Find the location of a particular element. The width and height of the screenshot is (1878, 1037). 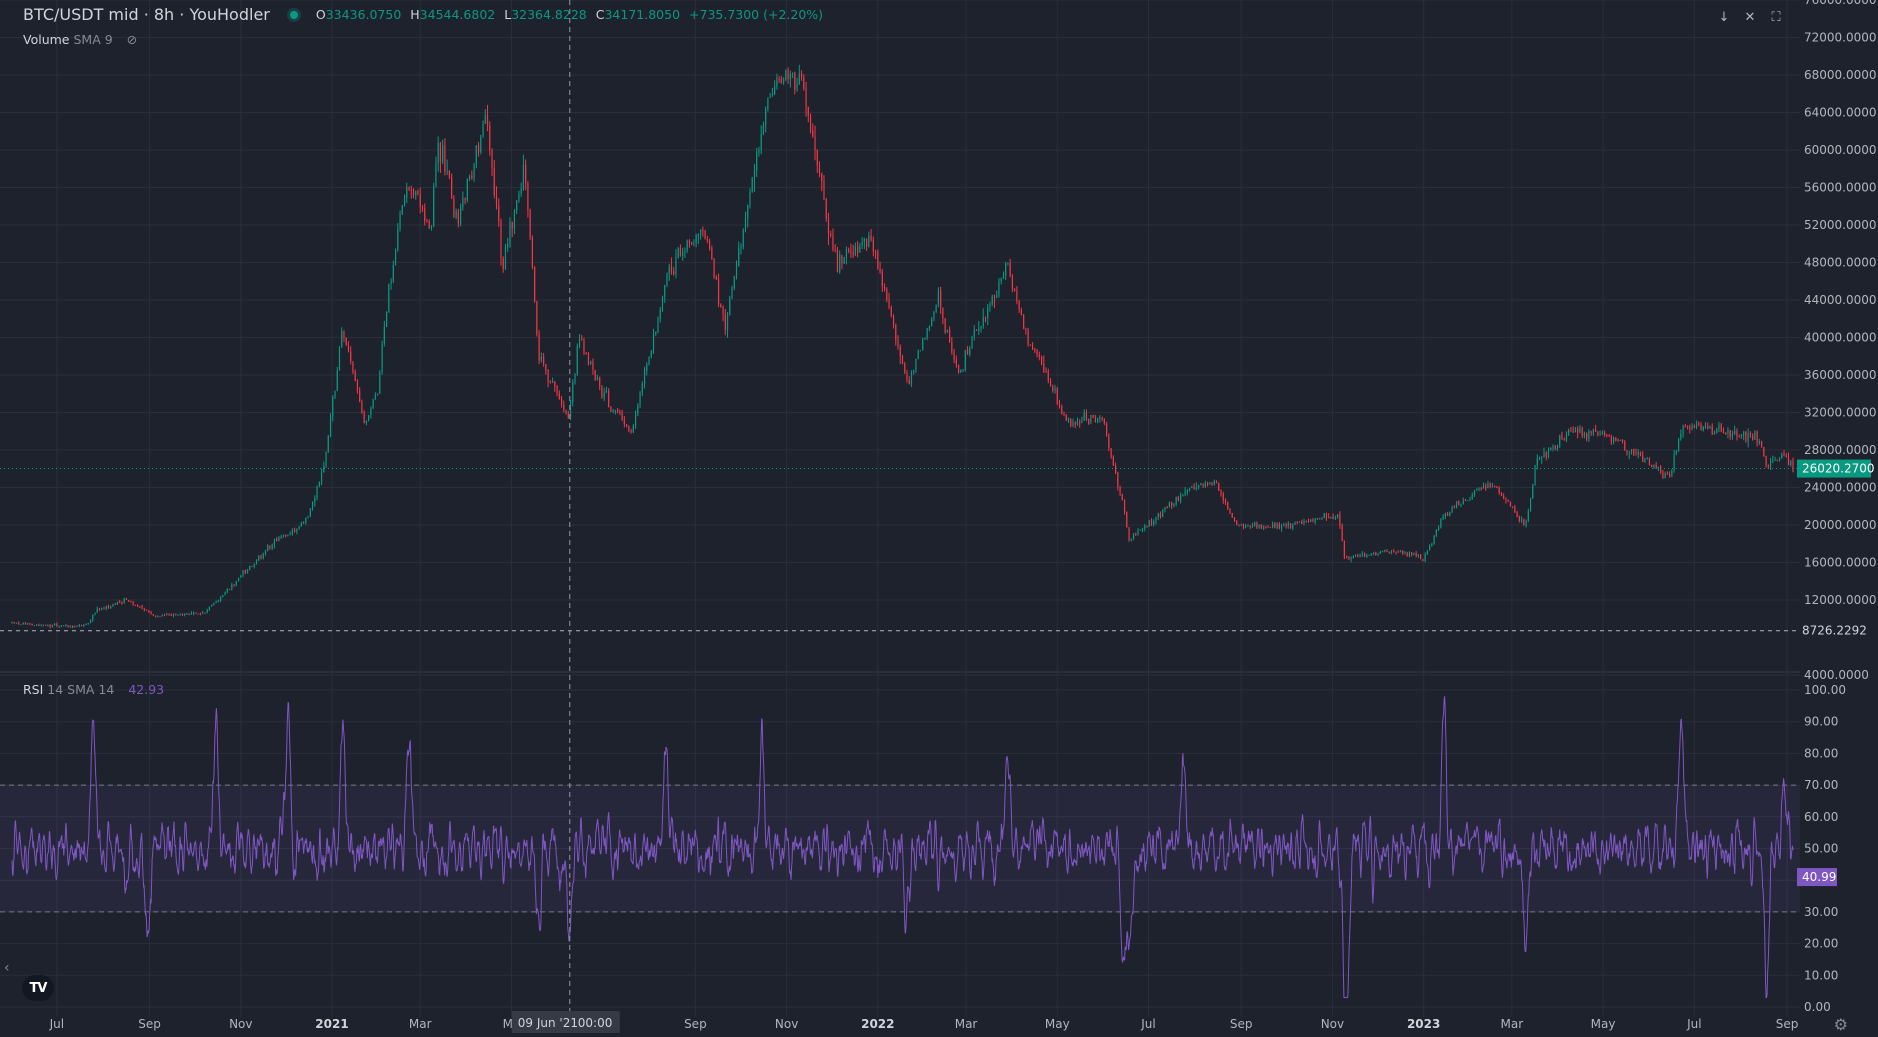

volume-legend: Volume SMA 9 ⊘ is located at coordinates (80, 39).